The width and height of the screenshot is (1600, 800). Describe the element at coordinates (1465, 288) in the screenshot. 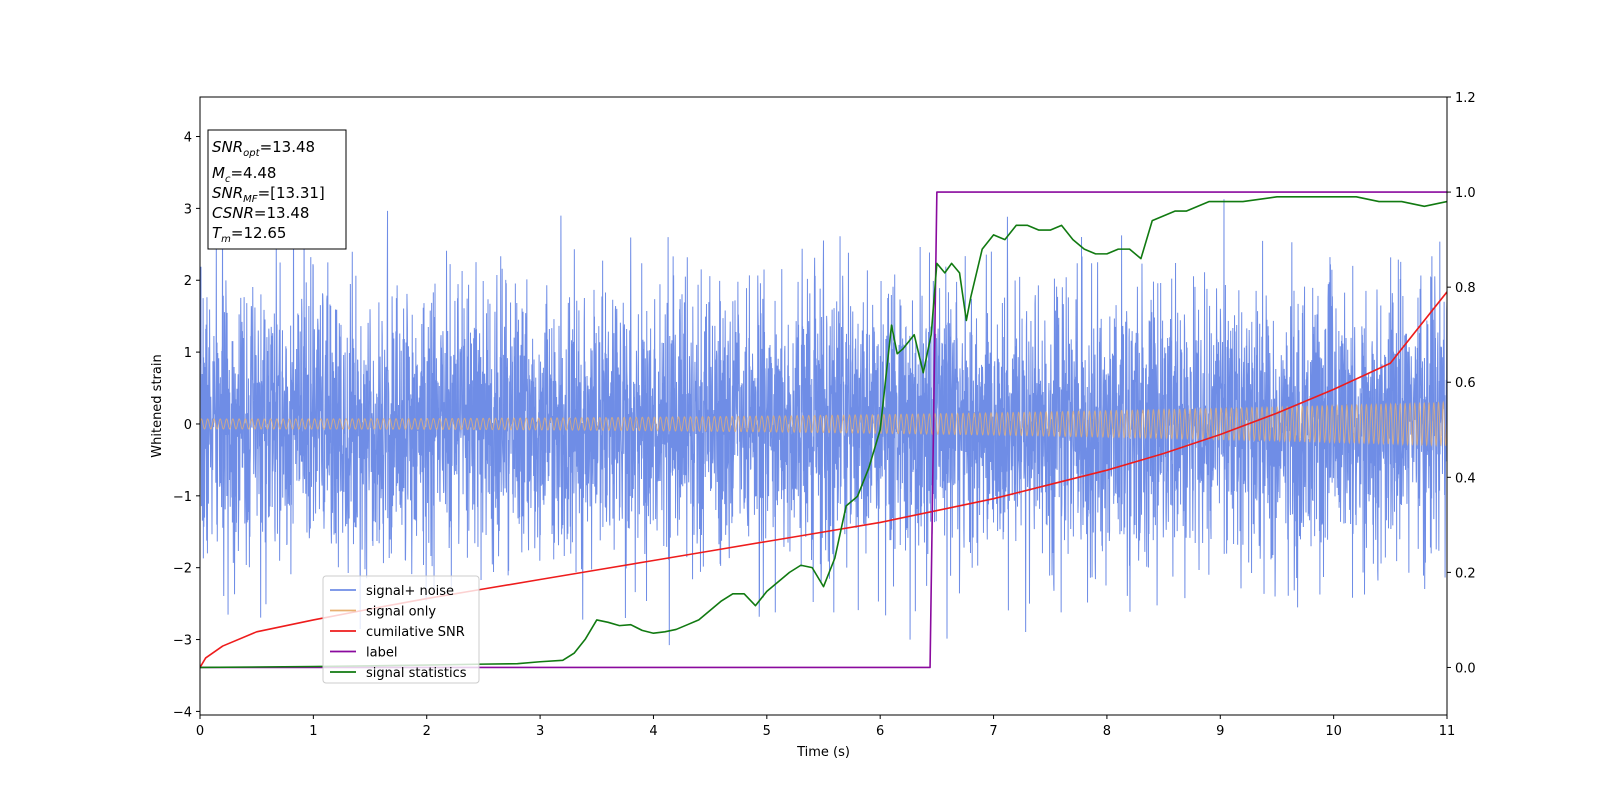

I see `y-right-tick-label: 0.8` at that location.